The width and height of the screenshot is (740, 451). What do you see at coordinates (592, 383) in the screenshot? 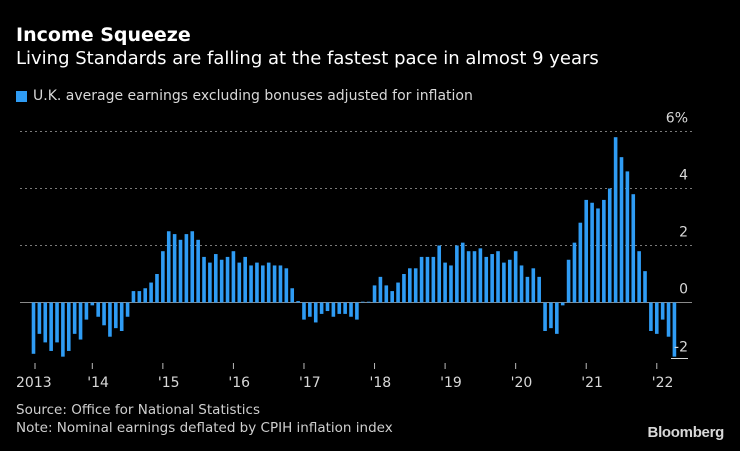
I see `x-tick-label: '21` at bounding box center [592, 383].